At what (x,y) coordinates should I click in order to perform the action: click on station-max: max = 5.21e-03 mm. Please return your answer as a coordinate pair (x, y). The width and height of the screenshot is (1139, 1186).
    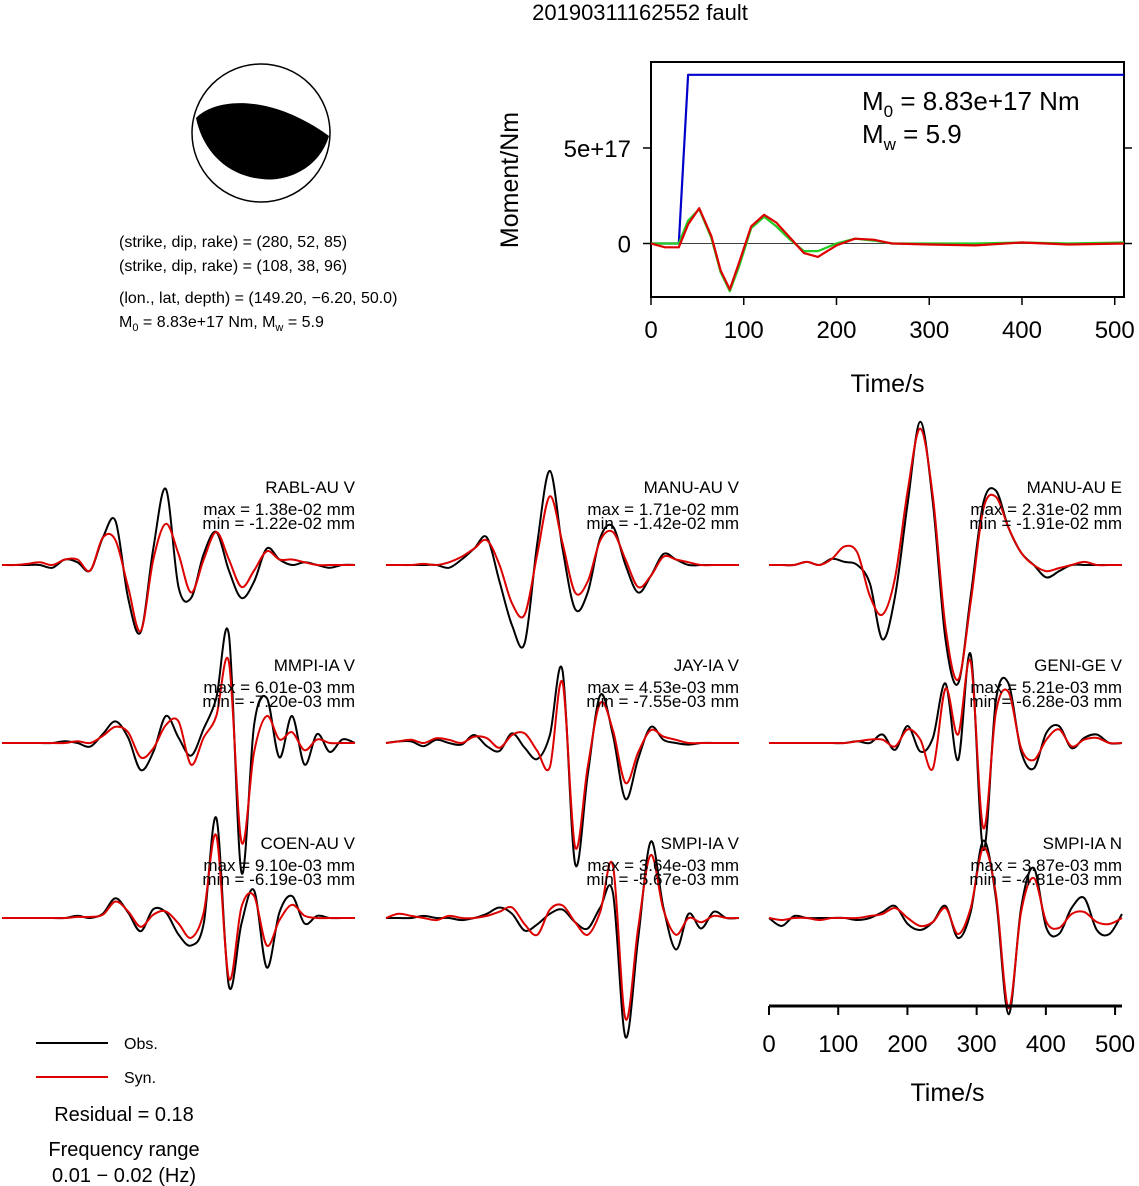
    Looking at the image, I should click on (1046, 687).